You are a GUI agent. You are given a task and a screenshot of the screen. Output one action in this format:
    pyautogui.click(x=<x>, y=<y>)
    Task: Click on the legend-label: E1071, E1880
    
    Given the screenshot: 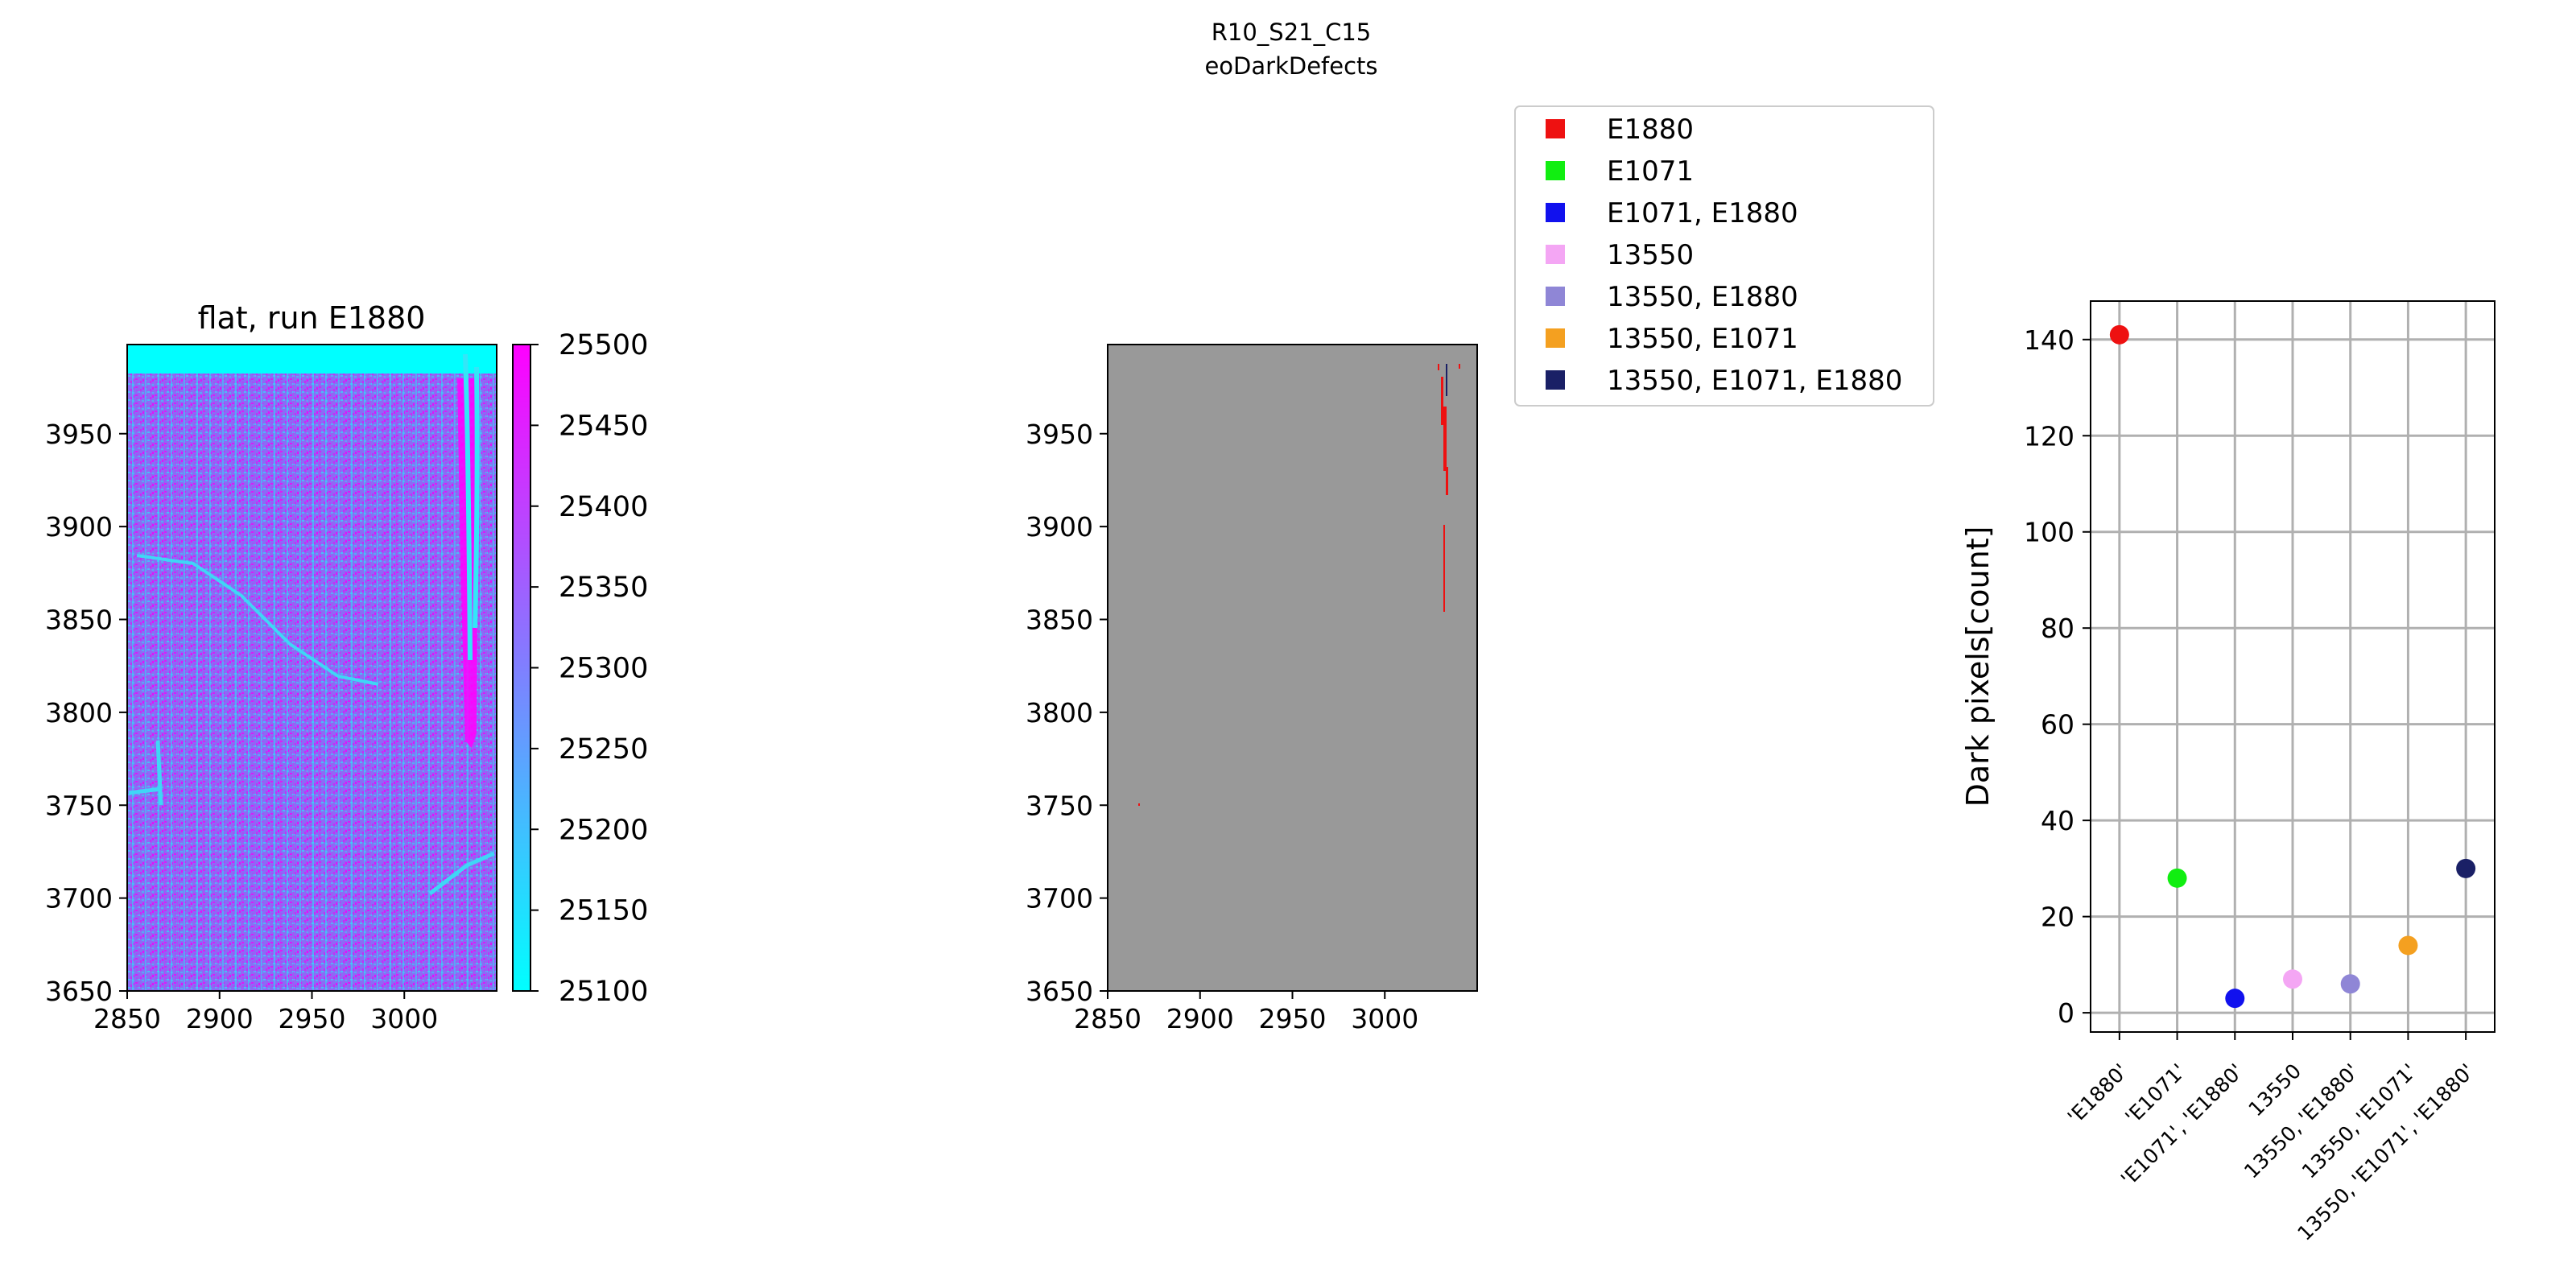 What is the action you would take?
    pyautogui.click(x=1702, y=213)
    